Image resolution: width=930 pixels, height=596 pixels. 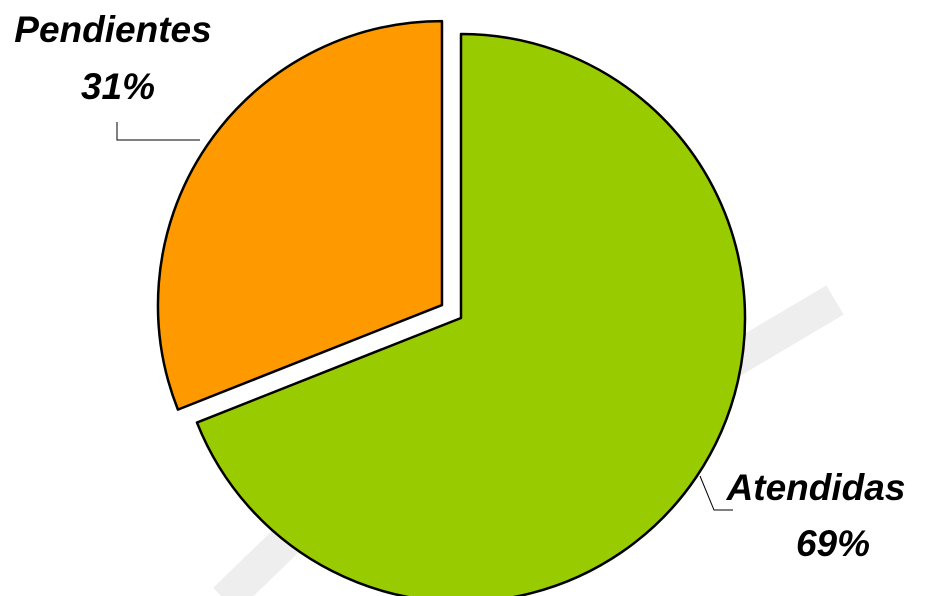 I want to click on leader-line-pendientes, so click(x=158, y=131).